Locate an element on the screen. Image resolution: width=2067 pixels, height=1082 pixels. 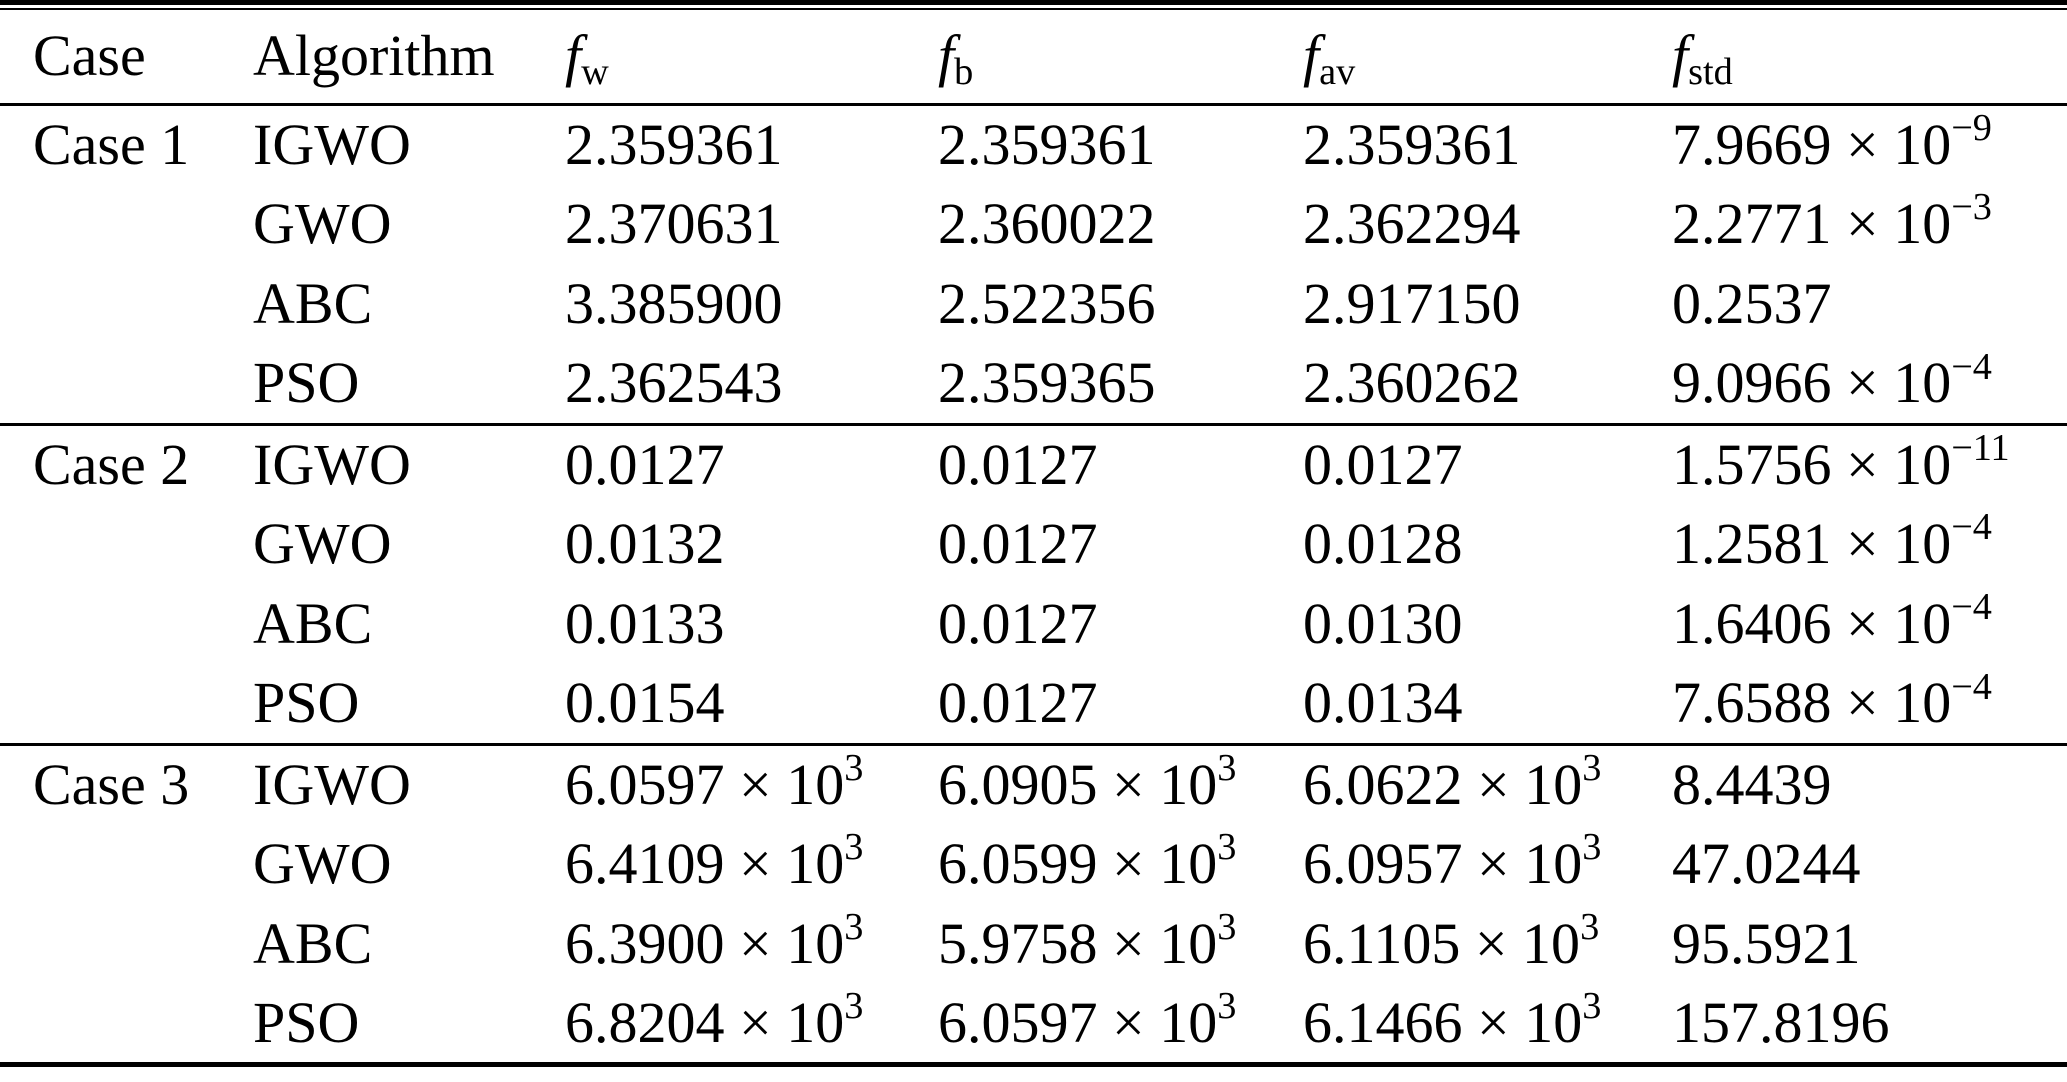
fw-cell: 6.0597 × 10³ is located at coordinates (714, 782).